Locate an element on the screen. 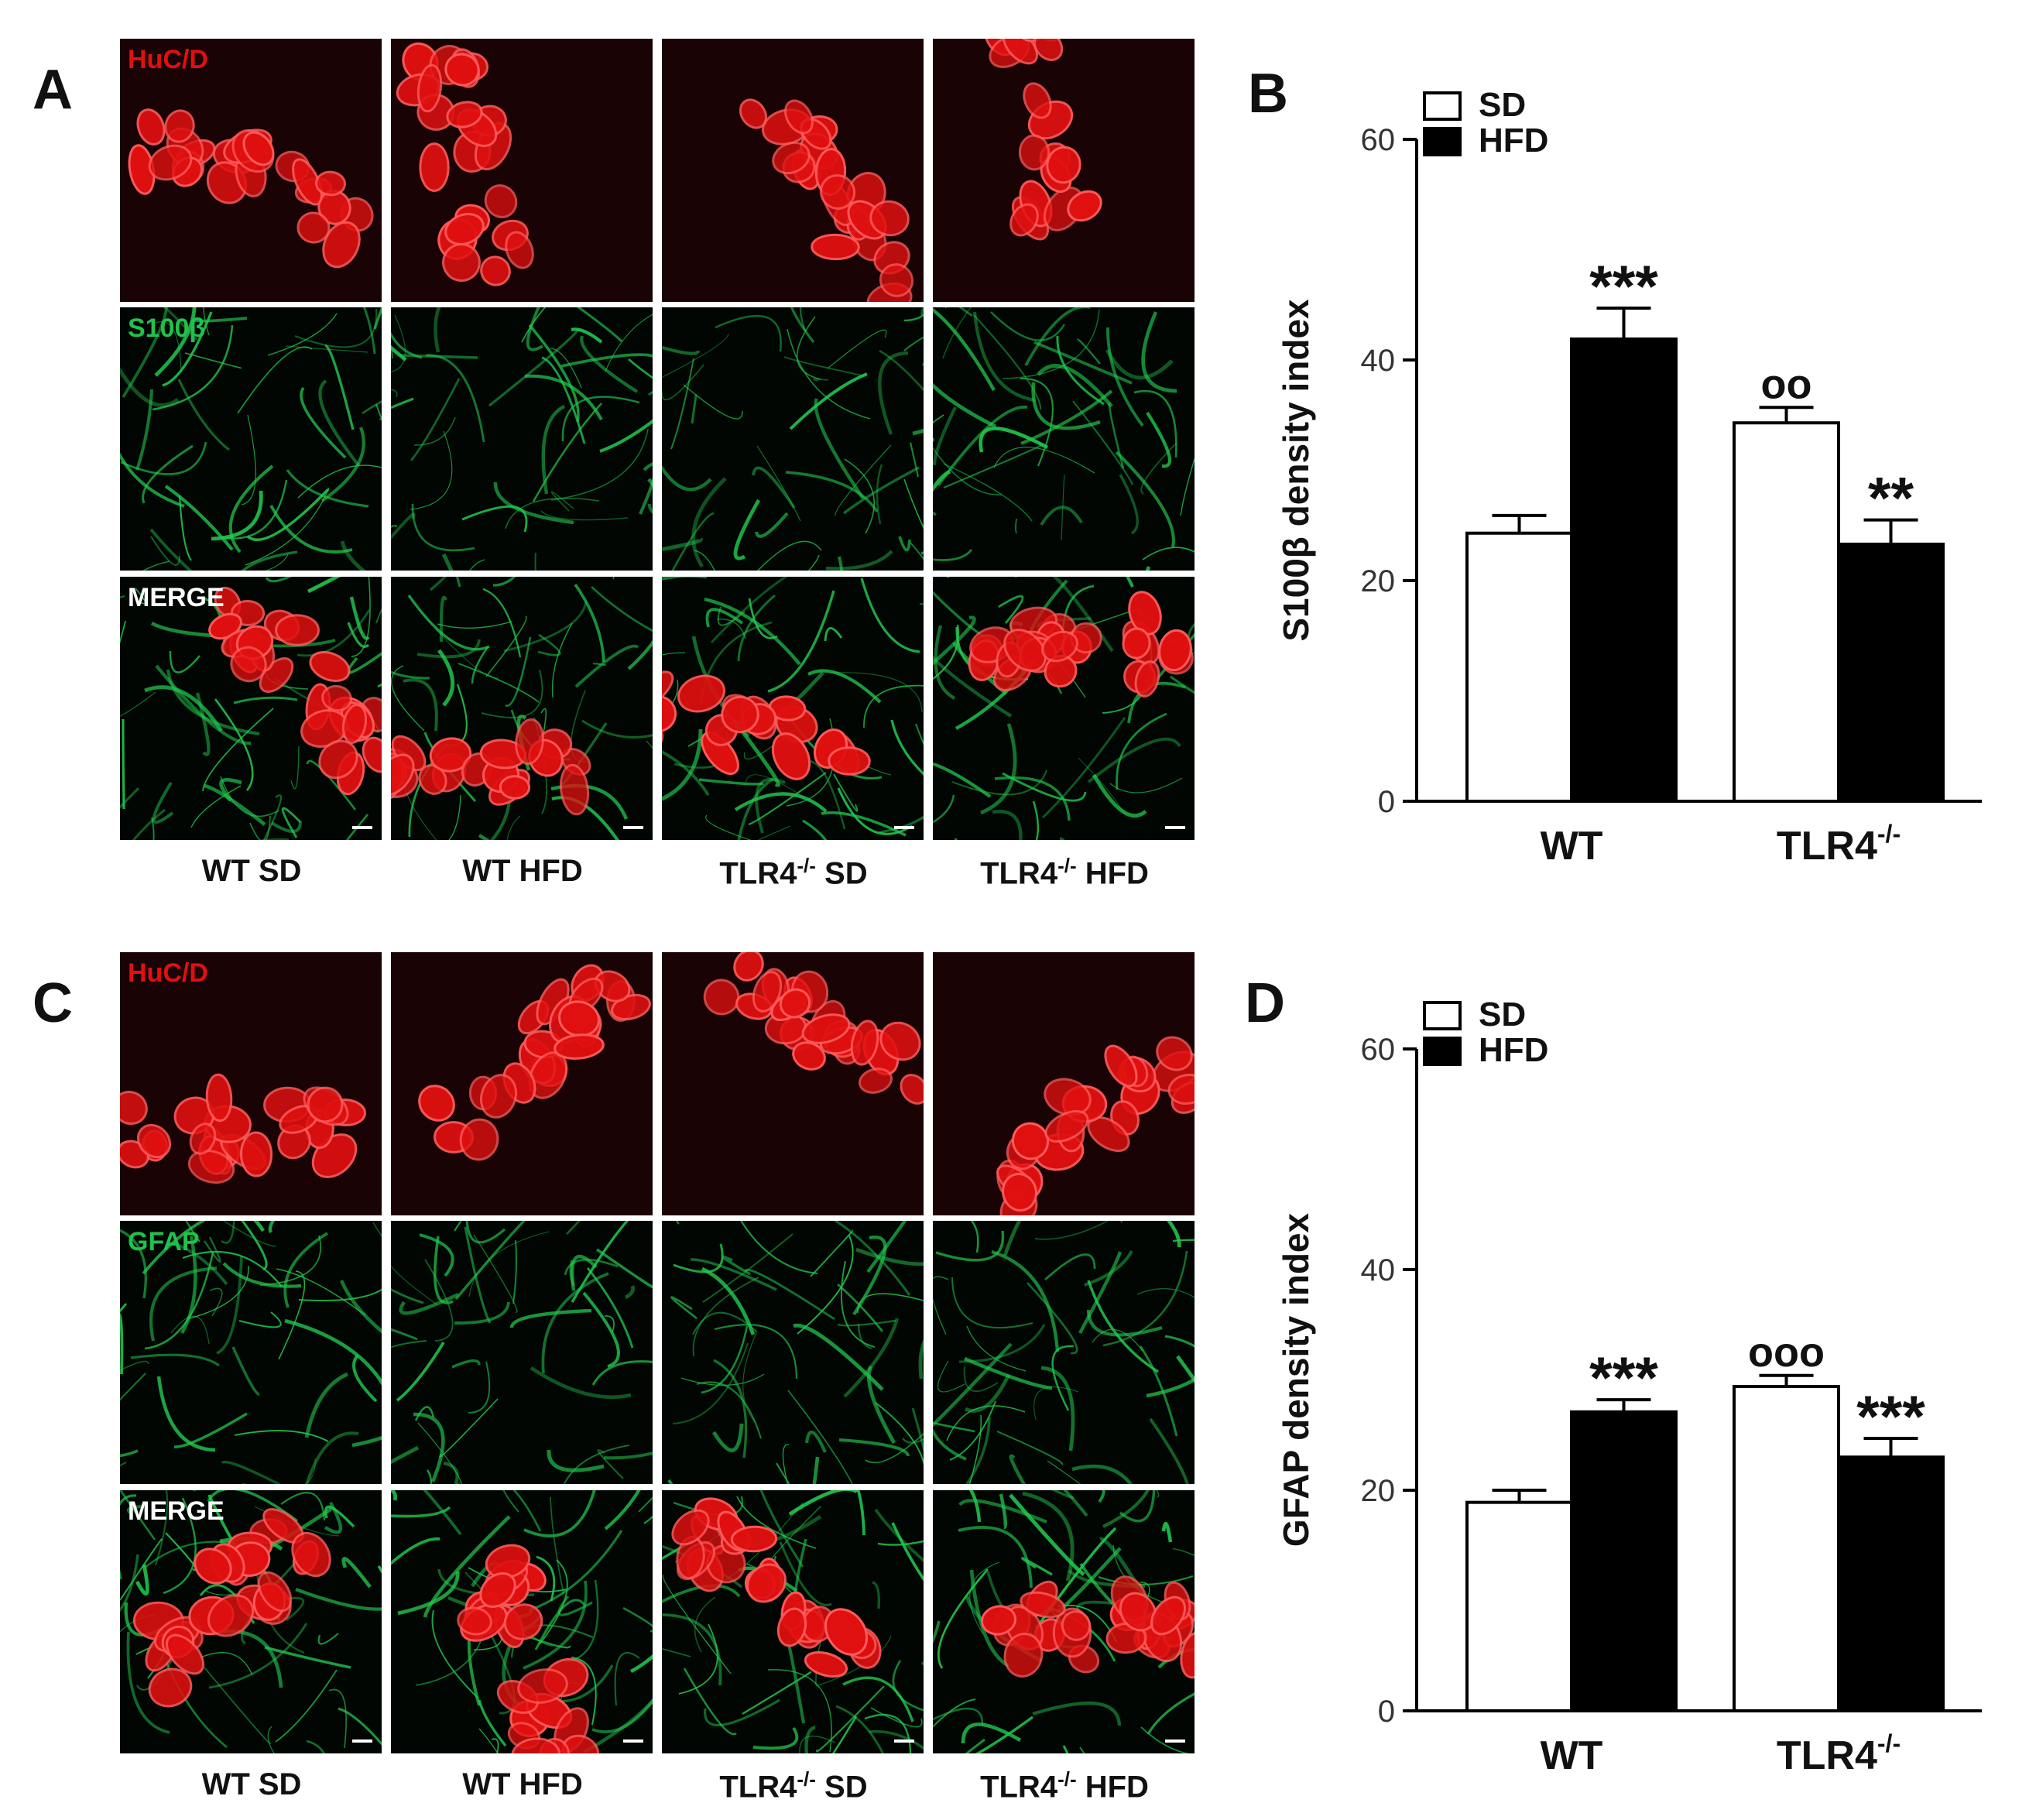 Image resolution: width=2036 pixels, height=1820 pixels. column-label-tlr4-hfd-c: TLR4-/- HFD is located at coordinates (1064, 1786).